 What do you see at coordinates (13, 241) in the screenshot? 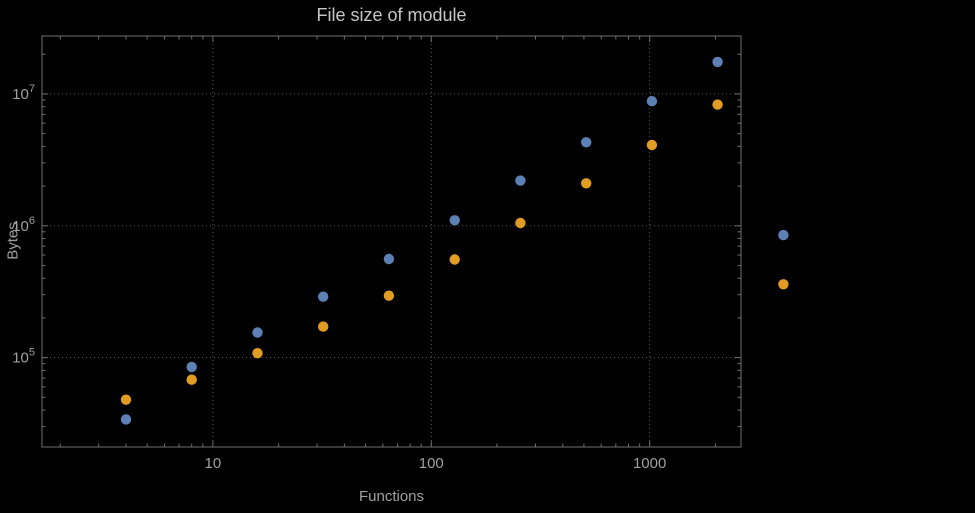
I see `y-axis-label: Bytes` at bounding box center [13, 241].